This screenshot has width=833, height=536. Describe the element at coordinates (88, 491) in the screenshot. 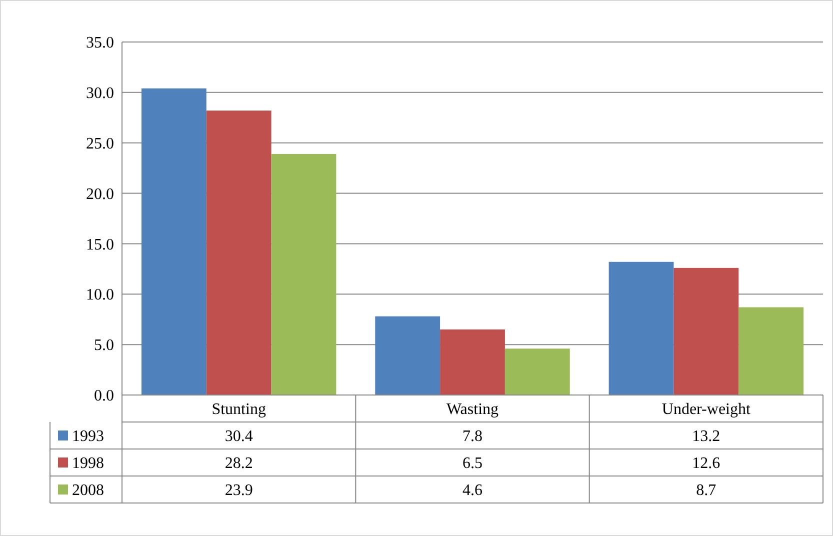

I see `legend-label: 2008` at that location.